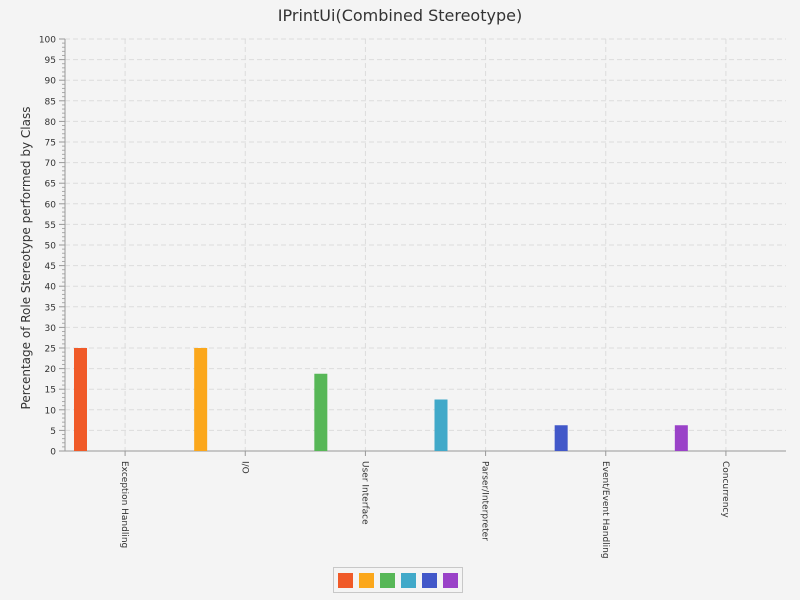 This screenshot has width=800, height=600. What do you see at coordinates (124, 504) in the screenshot?
I see `x-tick-label: Exception Handling` at bounding box center [124, 504].